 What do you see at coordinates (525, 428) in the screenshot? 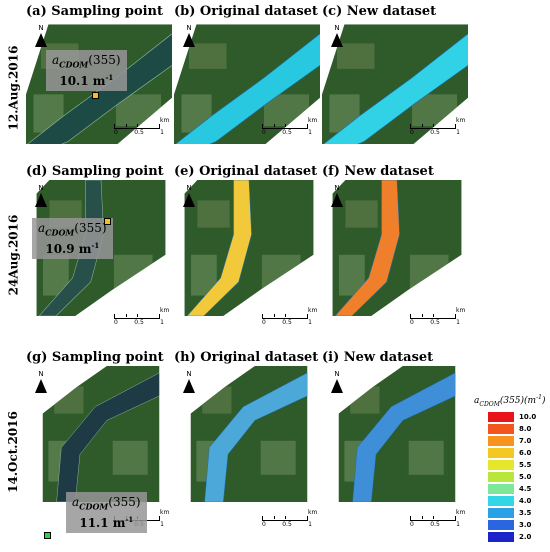
I see `legend-label: 8.0` at bounding box center [525, 428].